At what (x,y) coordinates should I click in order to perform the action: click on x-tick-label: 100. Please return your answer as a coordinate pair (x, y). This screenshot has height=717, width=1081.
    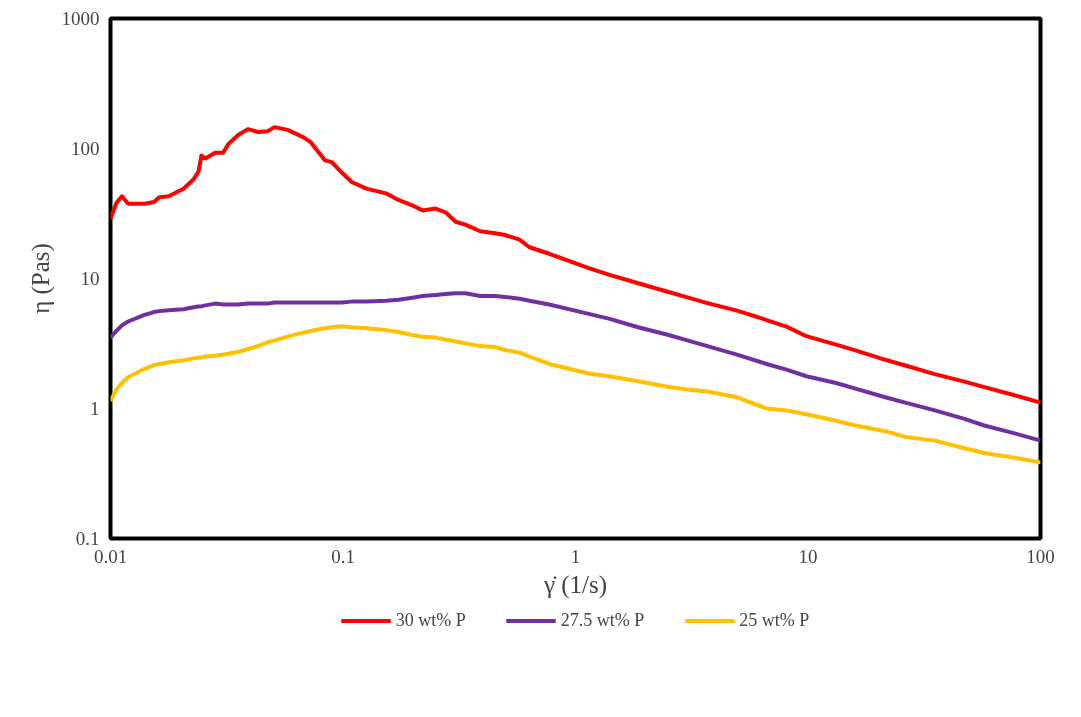
    Looking at the image, I should click on (1040, 556).